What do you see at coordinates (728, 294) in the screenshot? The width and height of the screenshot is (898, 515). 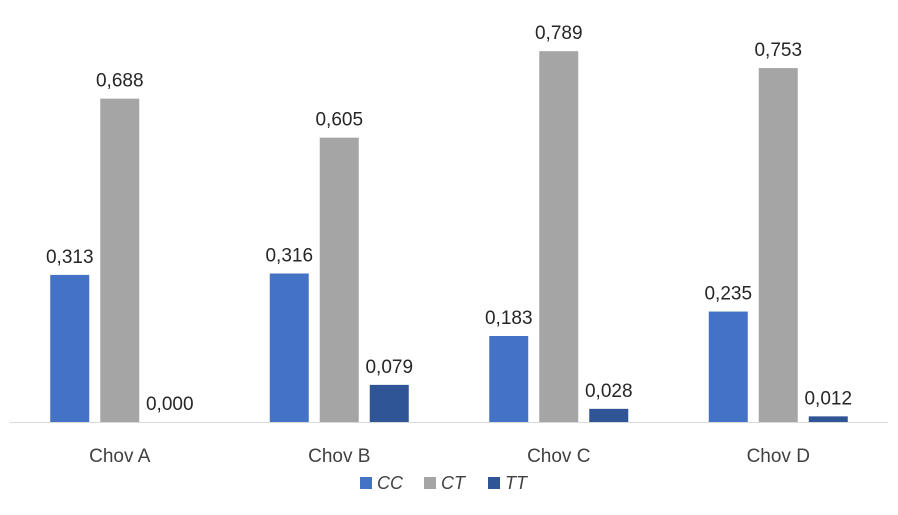 I see `data-label-cc-4: 0,235` at bounding box center [728, 294].